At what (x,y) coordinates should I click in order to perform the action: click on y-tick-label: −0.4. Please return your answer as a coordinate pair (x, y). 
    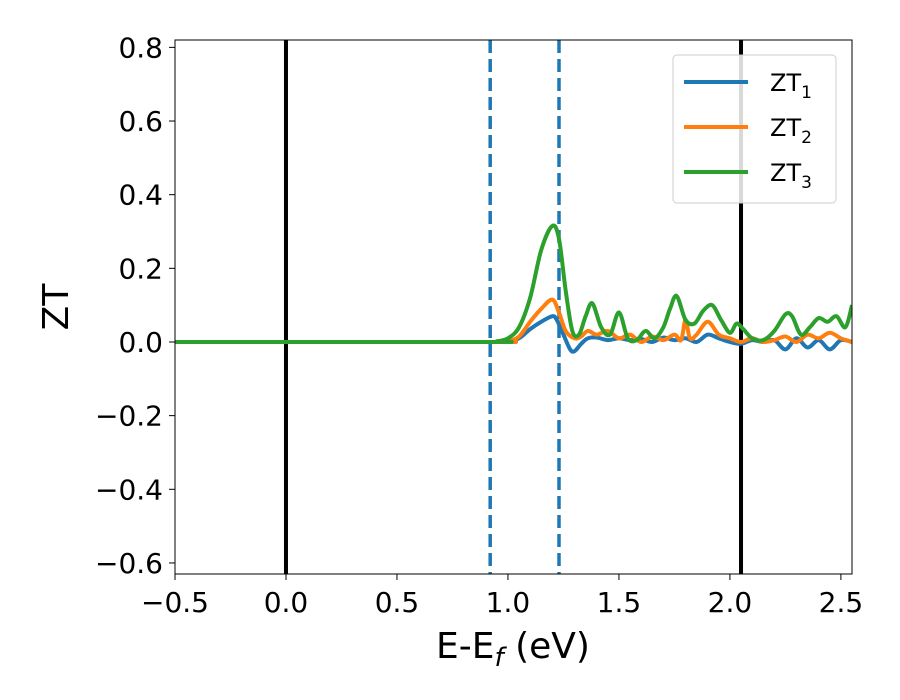
    Looking at the image, I should click on (129, 489).